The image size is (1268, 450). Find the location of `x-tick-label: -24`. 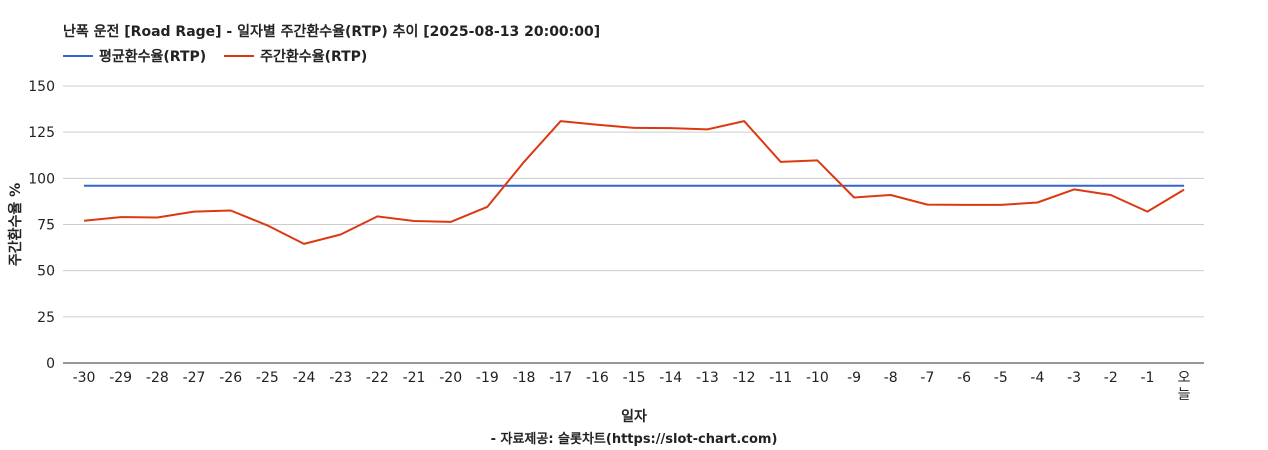

x-tick-label: -24 is located at coordinates (304, 378).